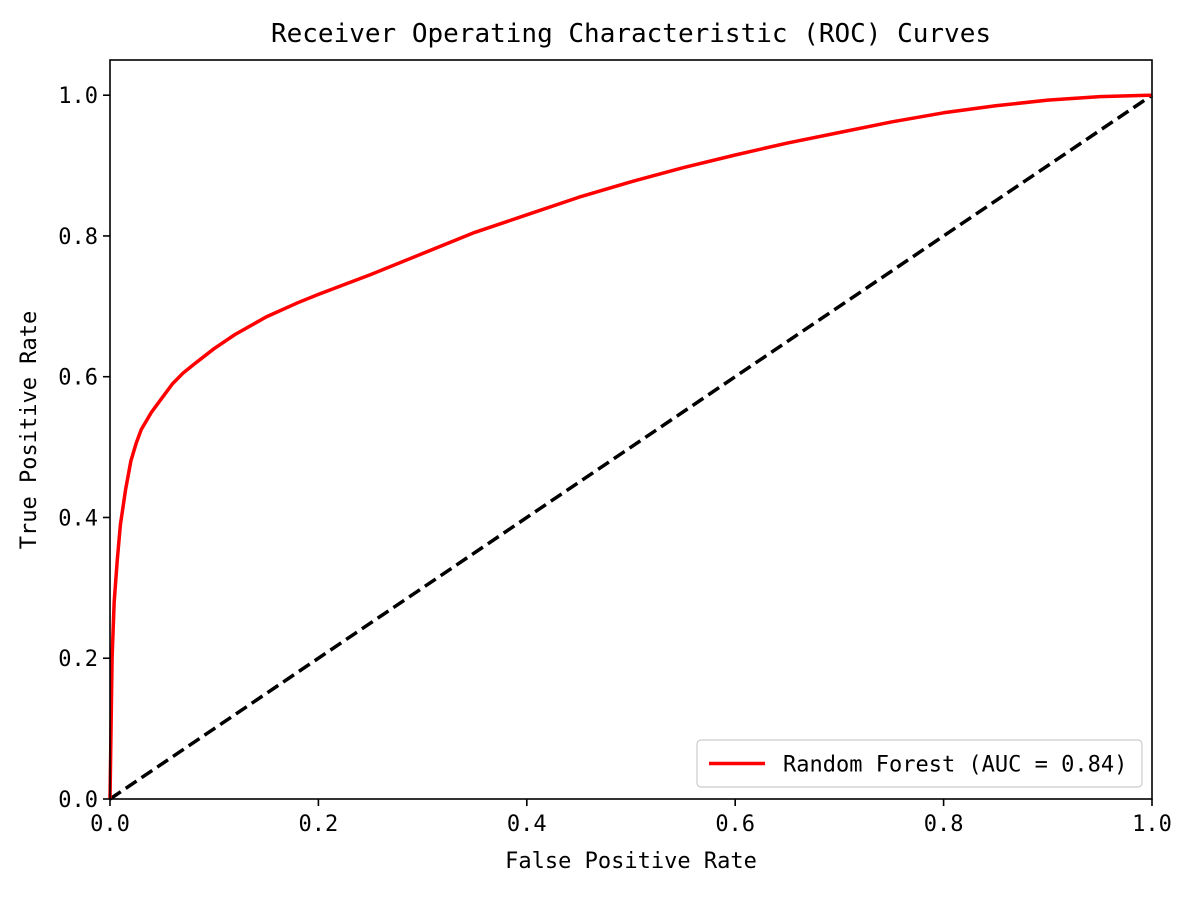  What do you see at coordinates (955, 765) in the screenshot?
I see `legend-label: Random Forest (AUC = 0.84)` at bounding box center [955, 765].